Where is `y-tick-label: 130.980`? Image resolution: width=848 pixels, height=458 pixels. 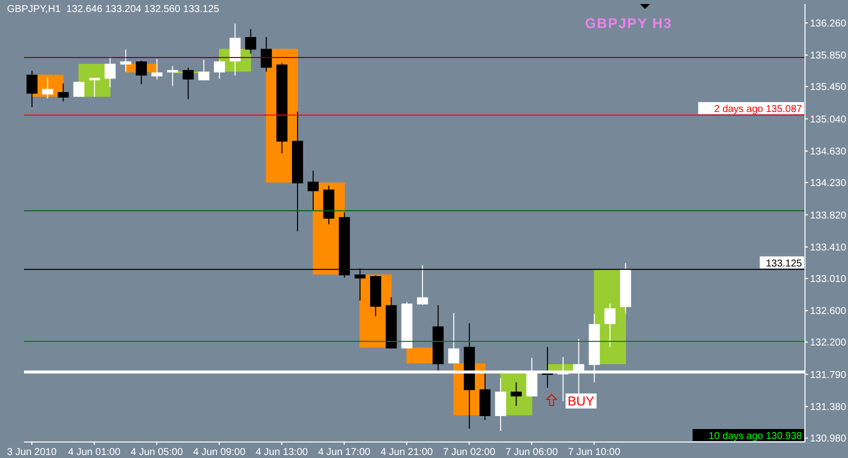 y-tick-label: 130.980 is located at coordinates (828, 439).